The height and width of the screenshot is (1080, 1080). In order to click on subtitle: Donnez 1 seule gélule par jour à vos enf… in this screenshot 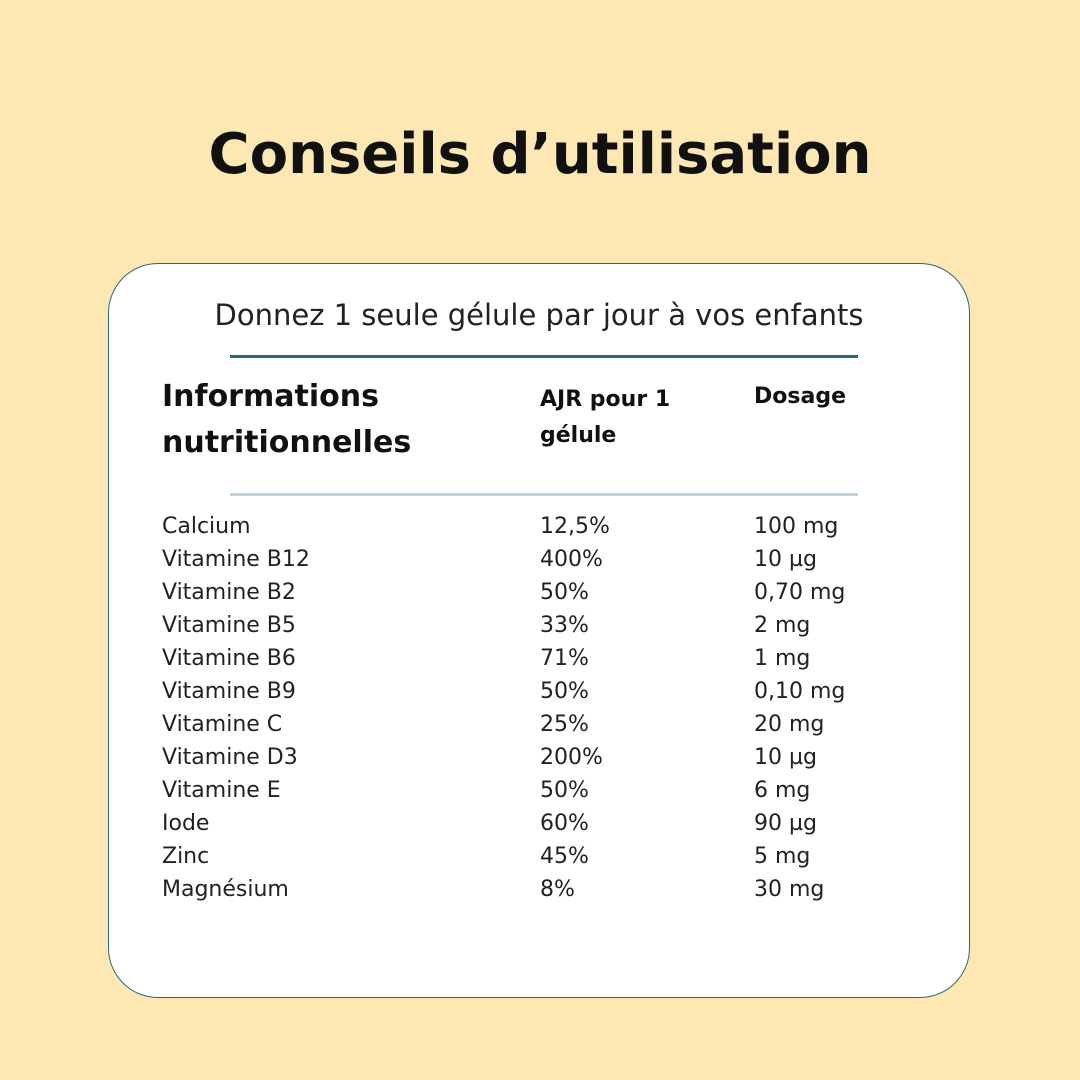, I will do `click(539, 315)`.